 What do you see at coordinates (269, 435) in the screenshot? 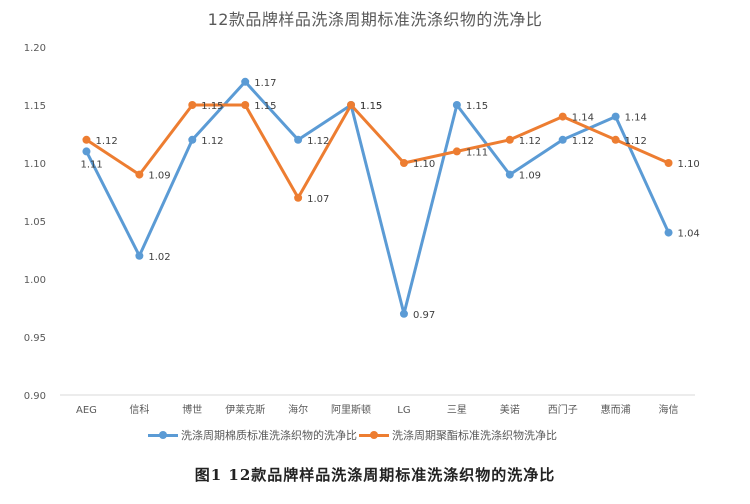
I see `legend-label-cotton: 洗涤周期棉质标准洗涤织物的洗净比` at bounding box center [269, 435].